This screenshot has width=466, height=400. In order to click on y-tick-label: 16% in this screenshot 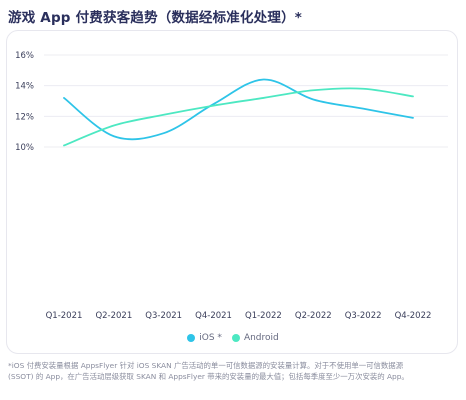, I will do `click(24, 56)`.